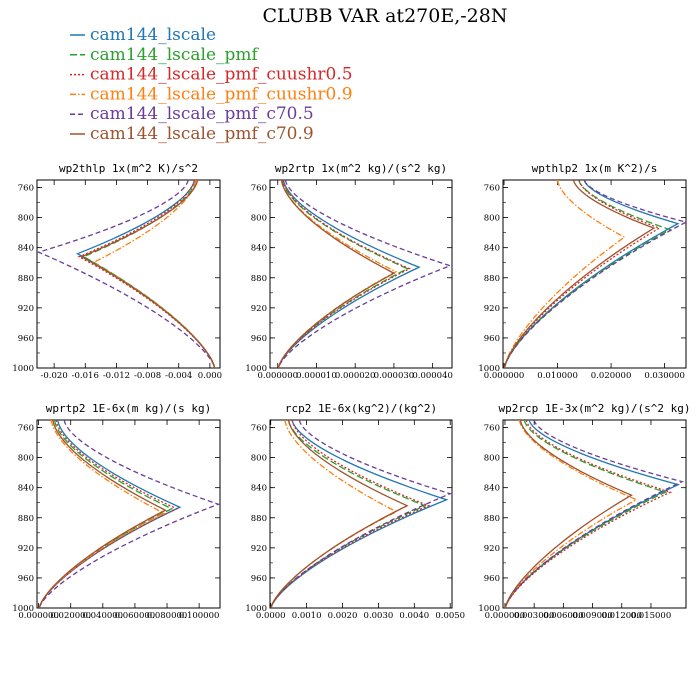 This screenshot has height=700, width=700. I want to click on panel-title: wp2thlp 1x(m^2 K)/s^2, so click(128, 168).